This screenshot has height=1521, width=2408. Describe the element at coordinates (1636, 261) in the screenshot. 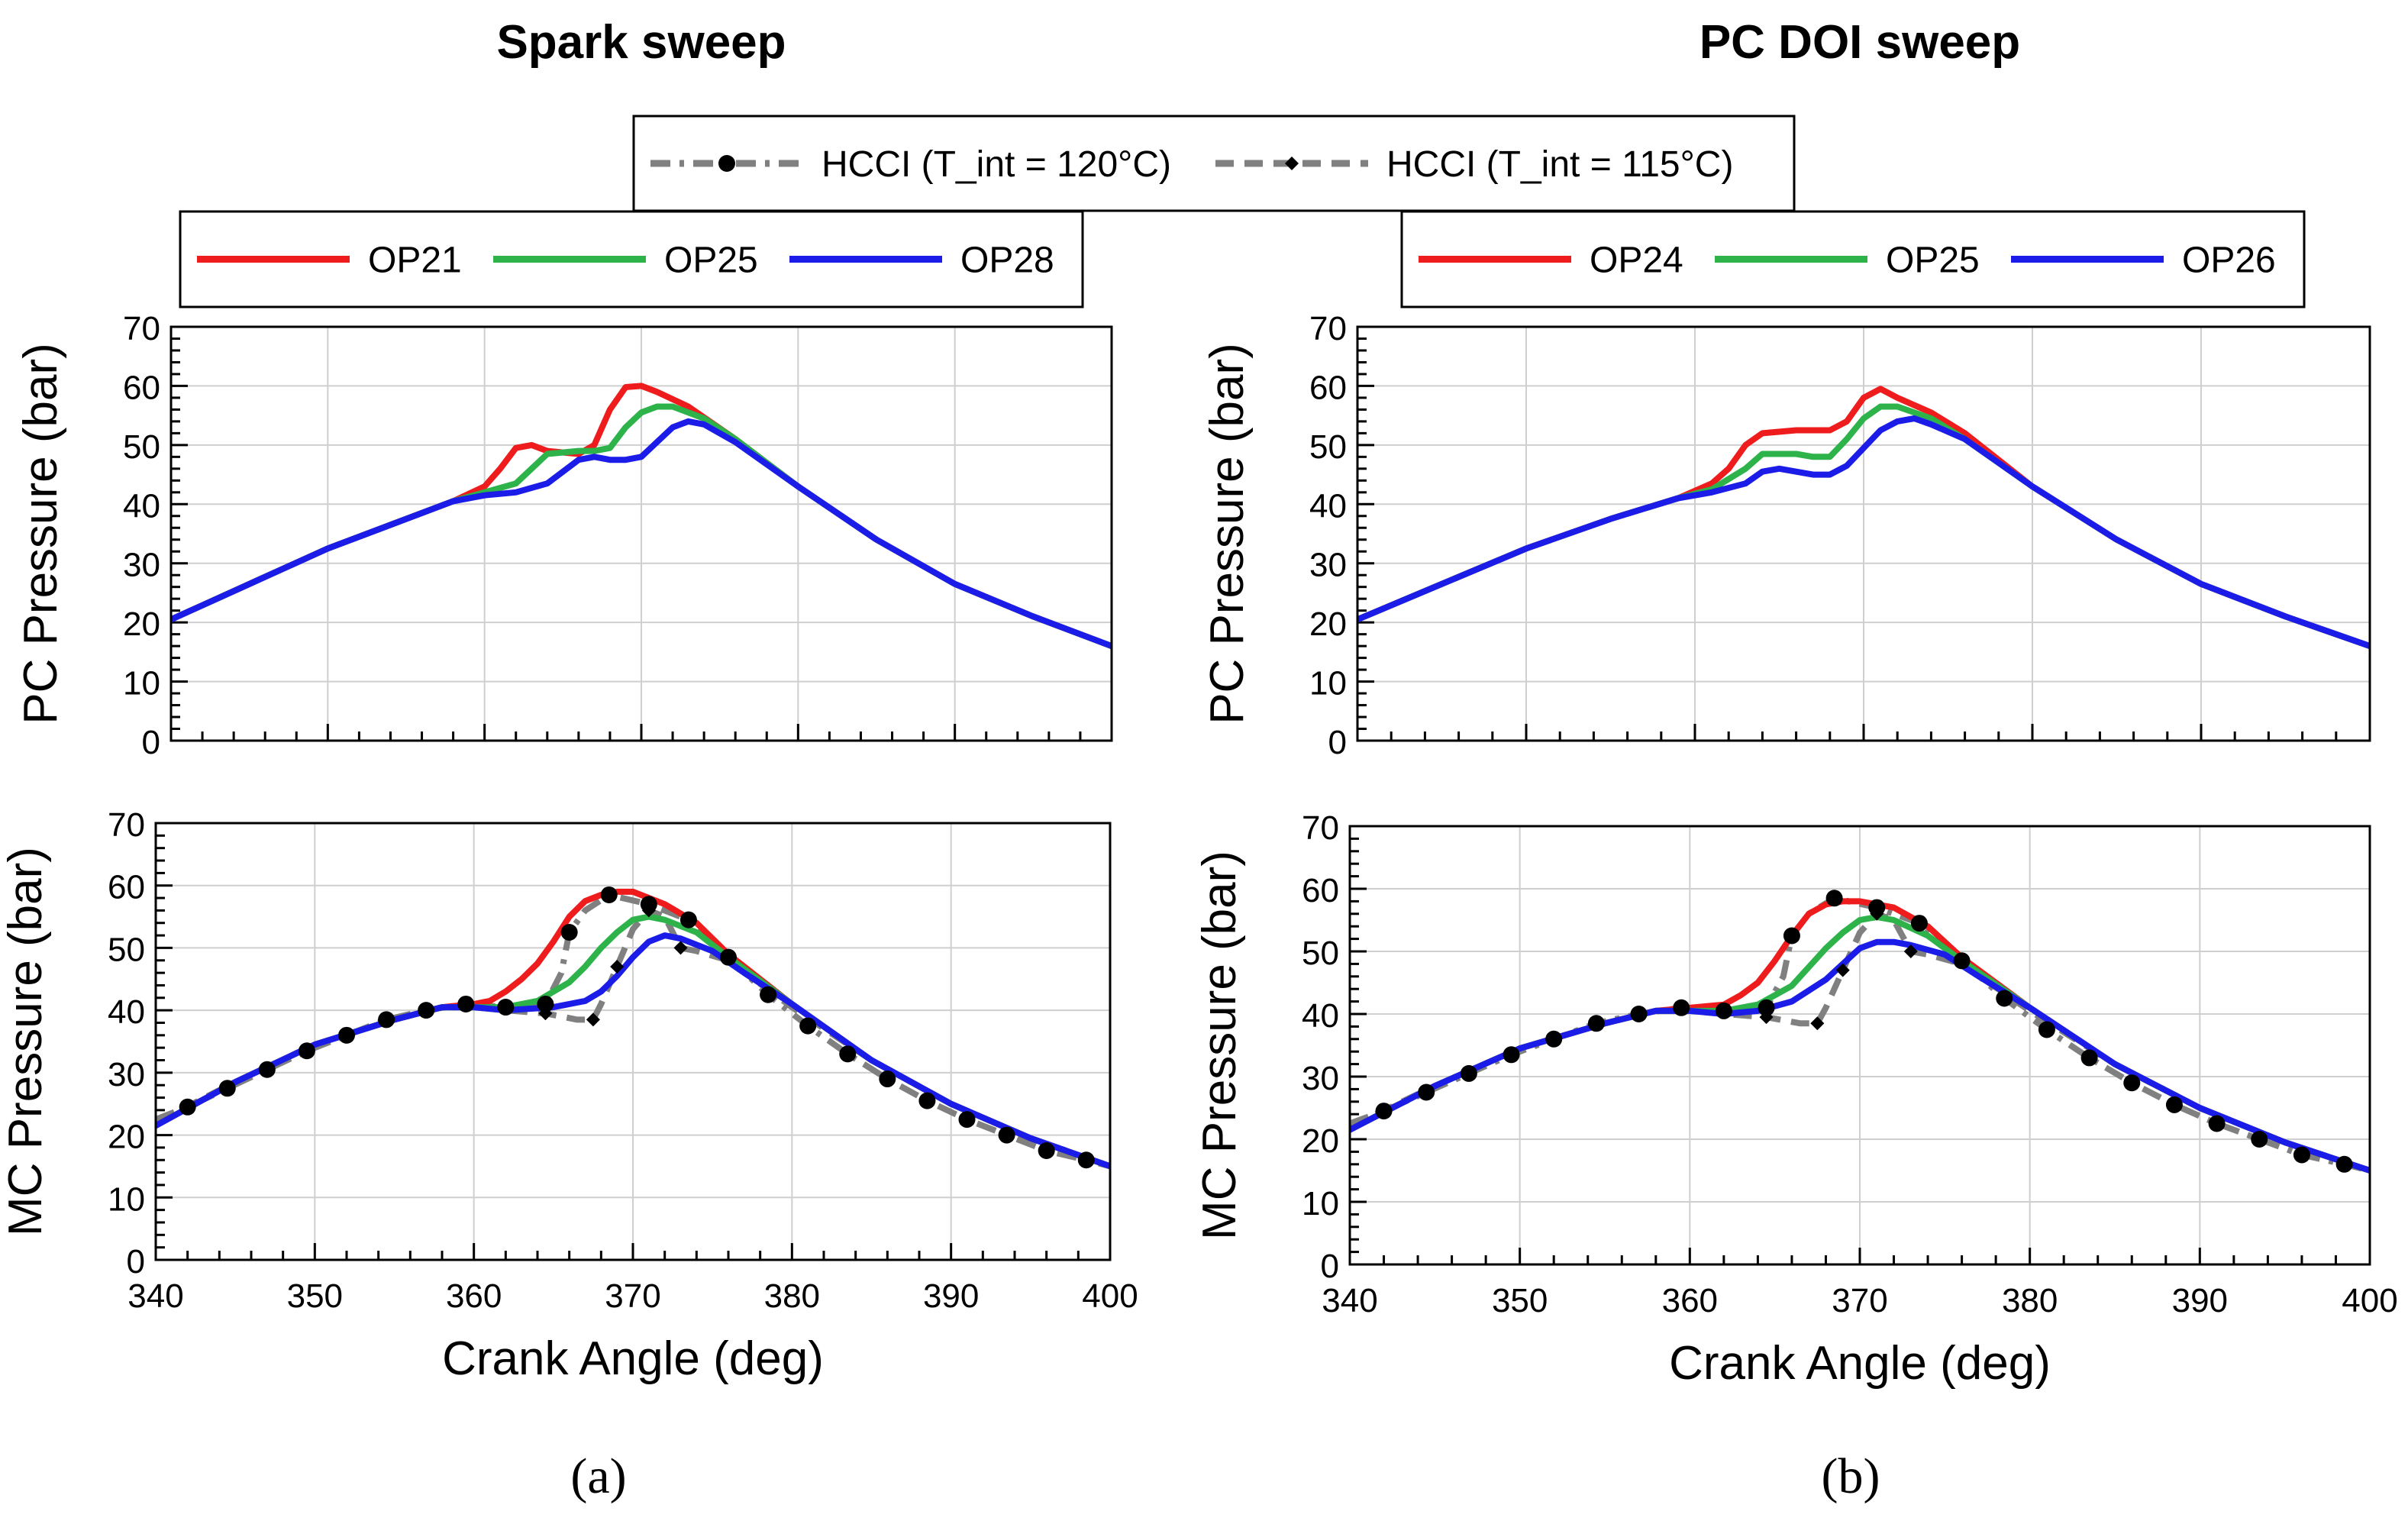

I see `legend-label-op24: OP24` at that location.